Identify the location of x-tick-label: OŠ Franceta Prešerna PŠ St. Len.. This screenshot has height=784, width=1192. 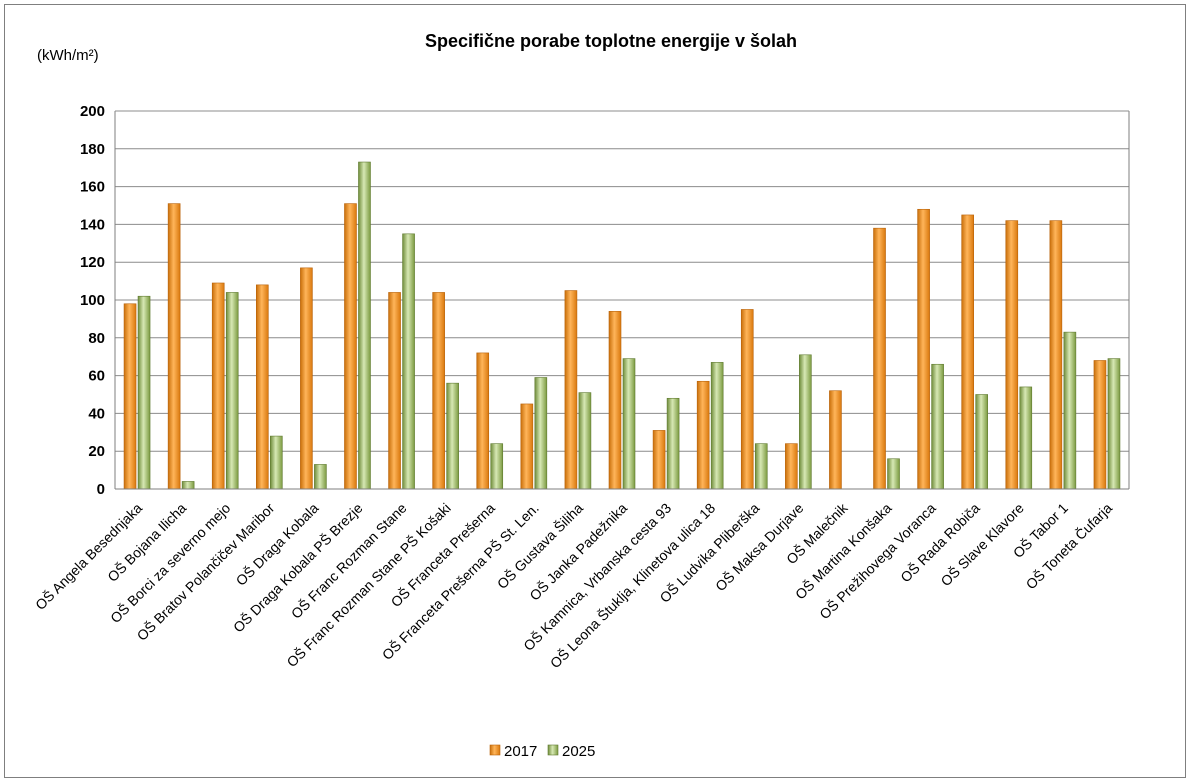
(460, 581).